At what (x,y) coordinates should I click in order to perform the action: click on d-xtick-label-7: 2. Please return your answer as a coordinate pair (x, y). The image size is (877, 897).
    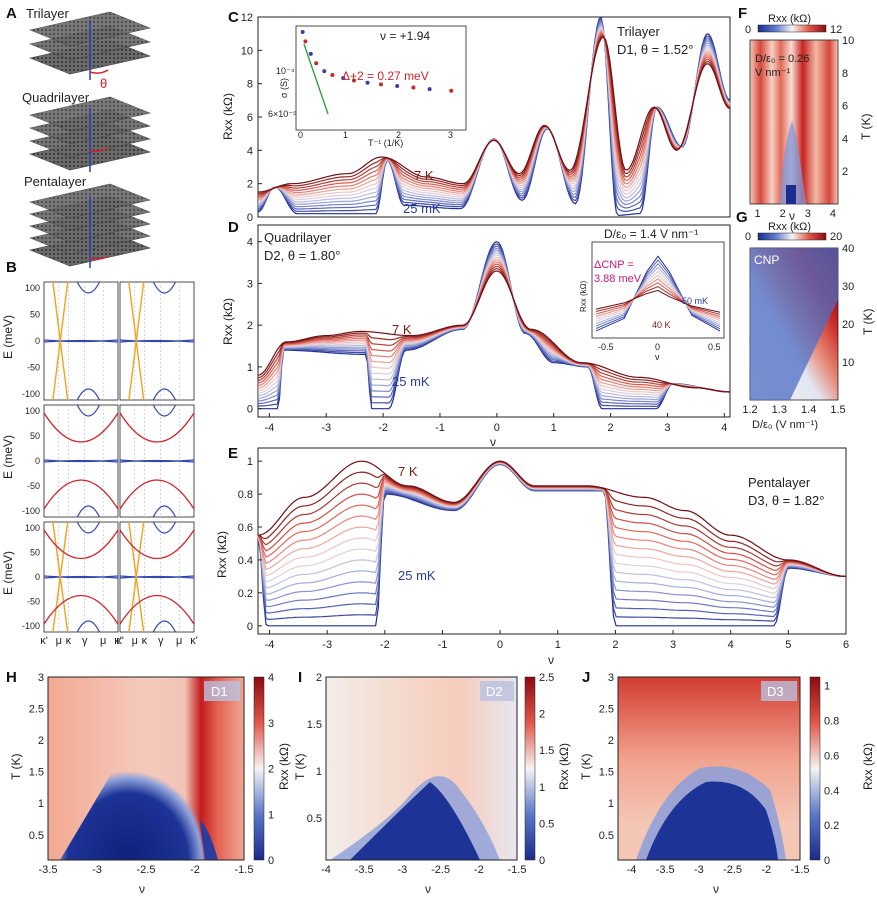
    Looking at the image, I should click on (611, 428).